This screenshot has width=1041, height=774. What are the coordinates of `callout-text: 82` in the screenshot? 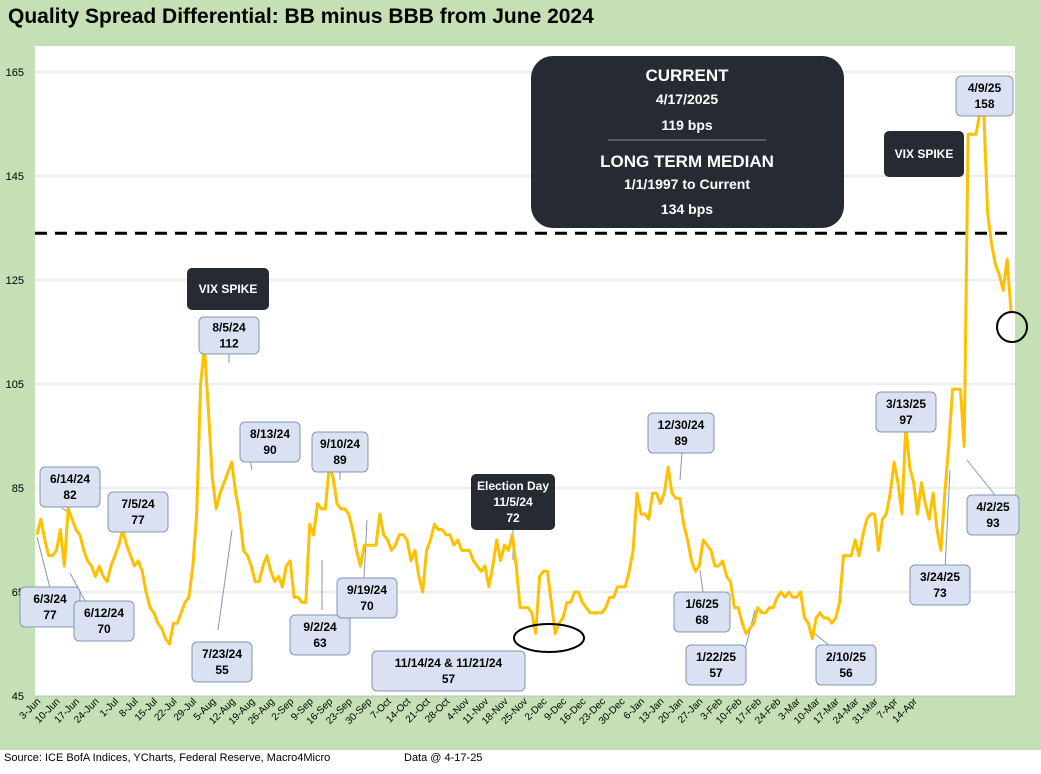 It's located at (70, 495).